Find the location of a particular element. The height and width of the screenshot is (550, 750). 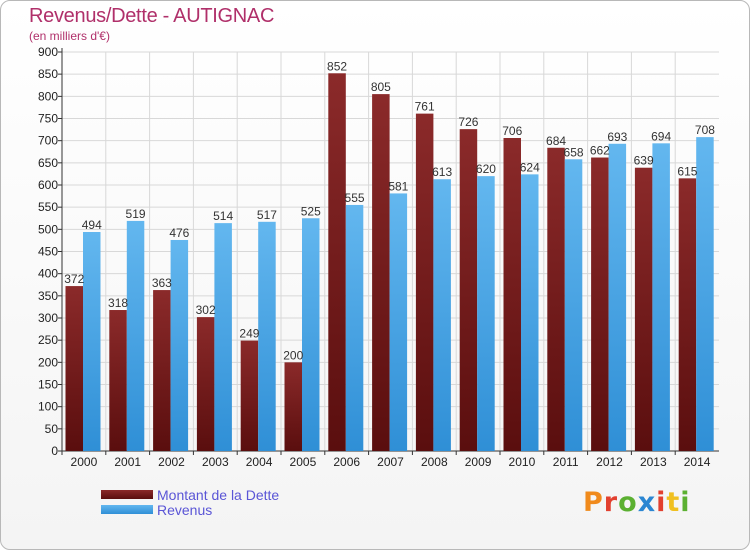

data-label-debt: 249 is located at coordinates (249, 334).